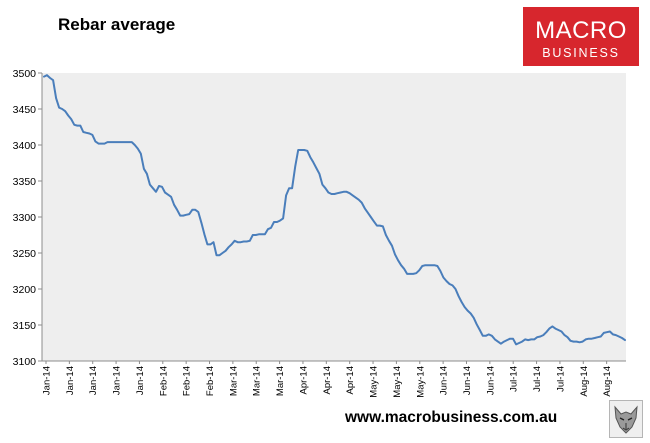 The height and width of the screenshot is (443, 650). Describe the element at coordinates (581, 53) in the screenshot. I see `logo-line-business: BUSINESS` at that location.